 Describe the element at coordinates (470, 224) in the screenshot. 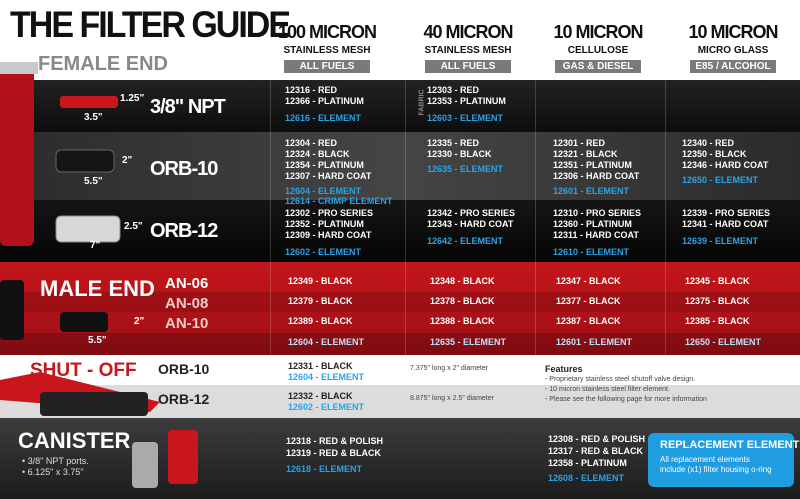

I see `part-number: 12343 - HARD COAT` at that location.